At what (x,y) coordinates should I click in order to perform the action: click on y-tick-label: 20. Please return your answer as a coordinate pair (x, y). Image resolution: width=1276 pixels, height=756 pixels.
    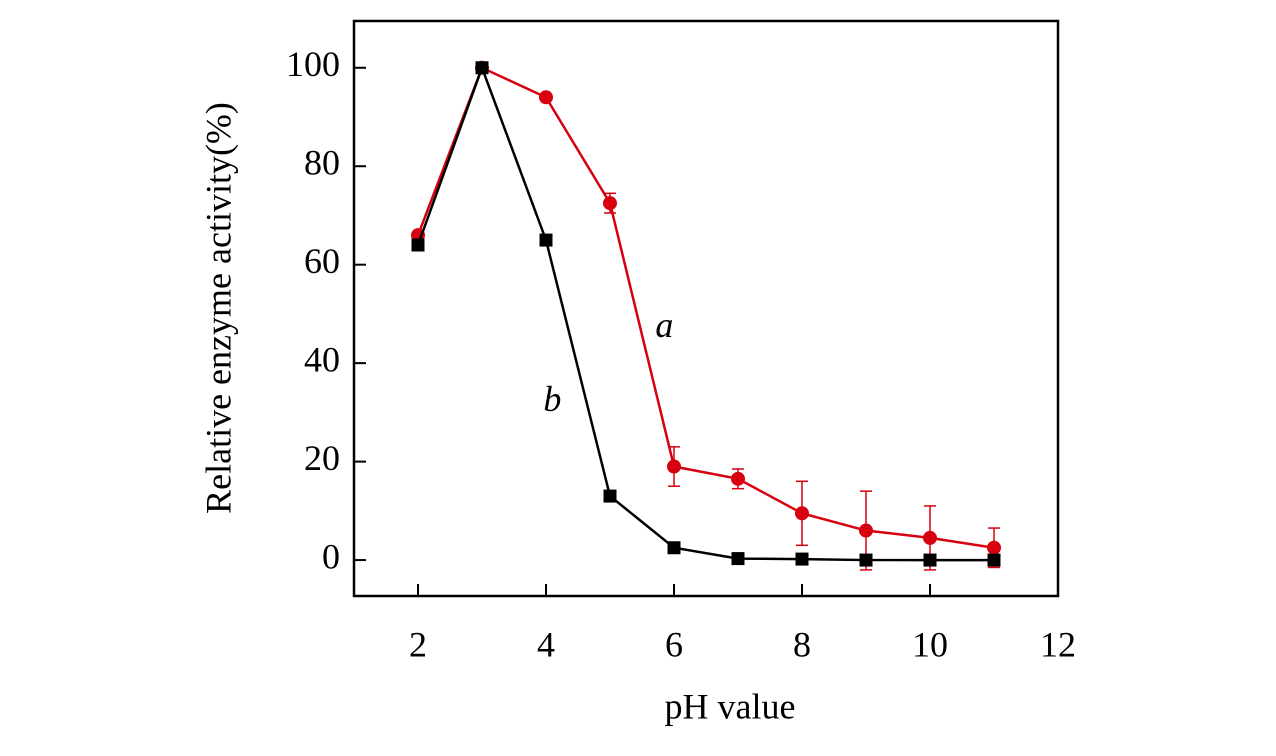
    Looking at the image, I should click on (322, 458).